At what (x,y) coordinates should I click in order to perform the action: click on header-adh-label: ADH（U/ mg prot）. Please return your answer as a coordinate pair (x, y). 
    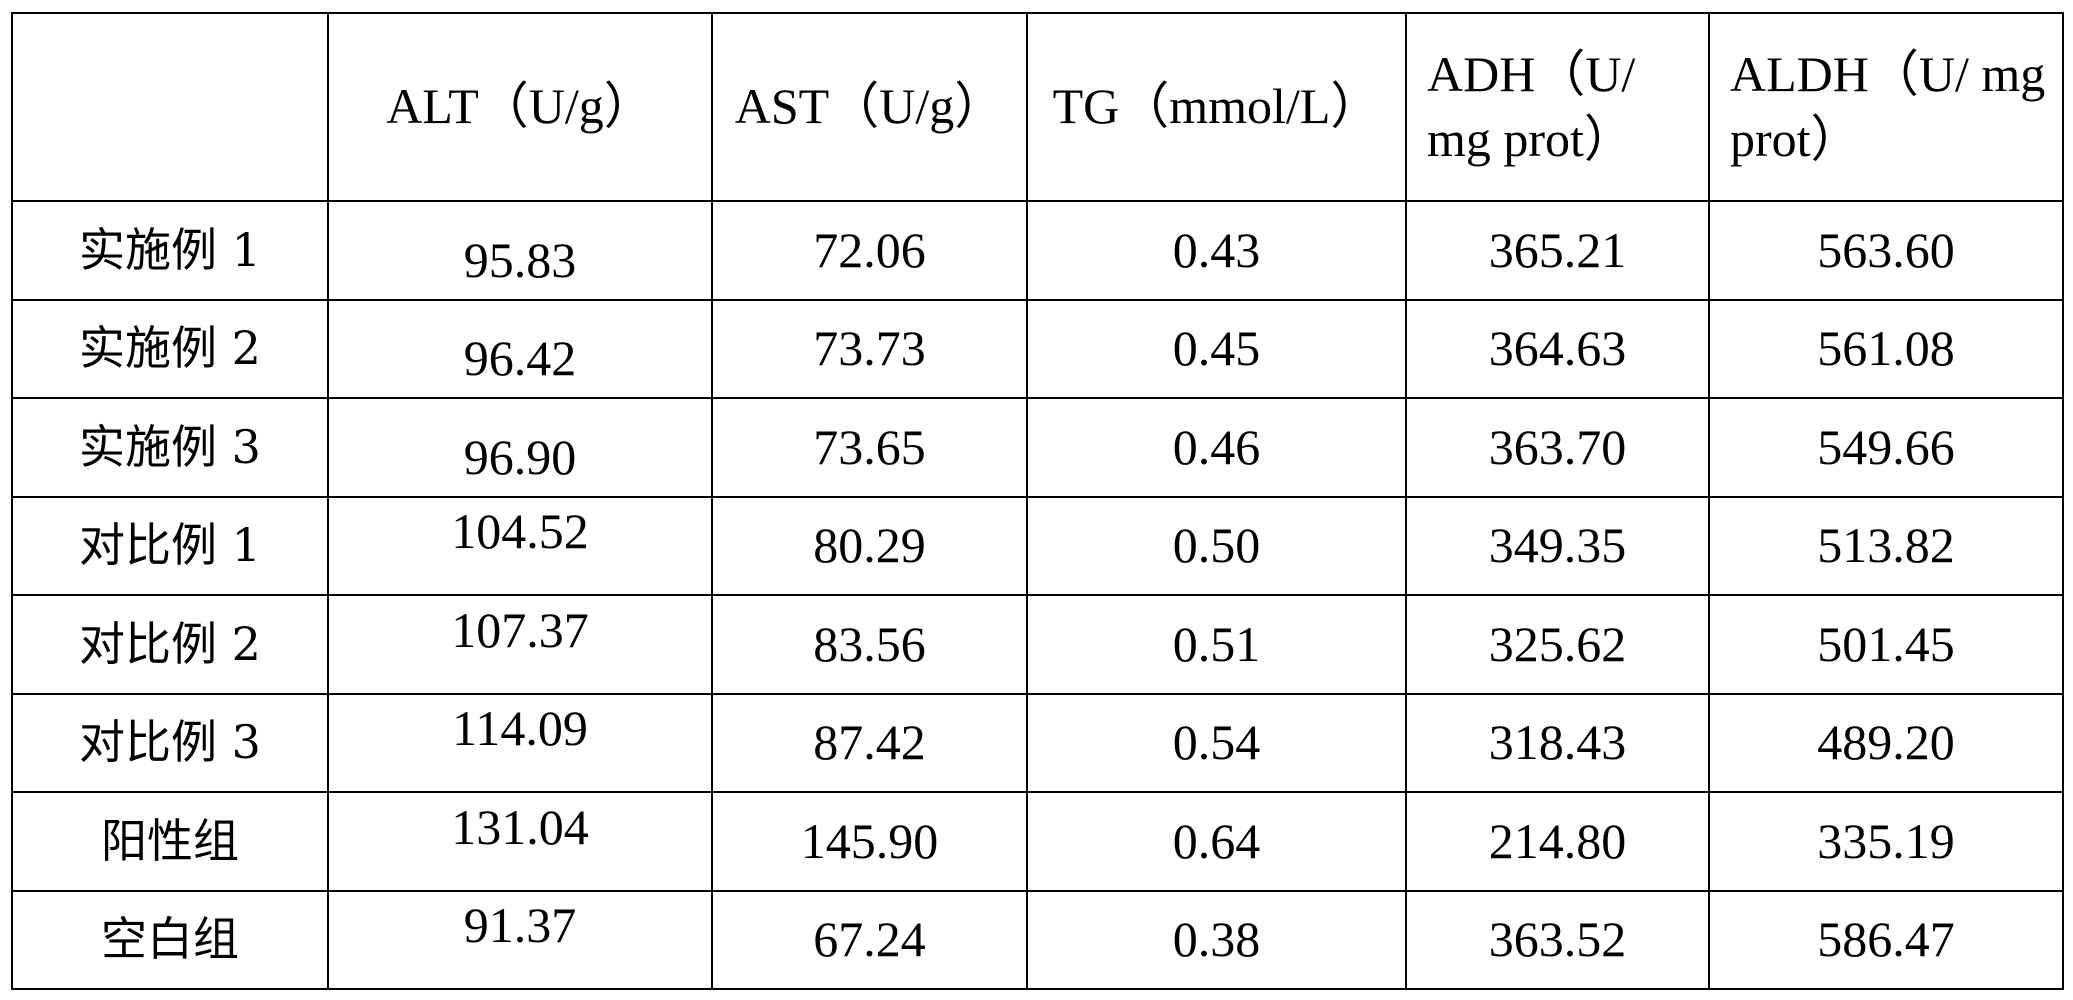
    Looking at the image, I should click on (1531, 106).